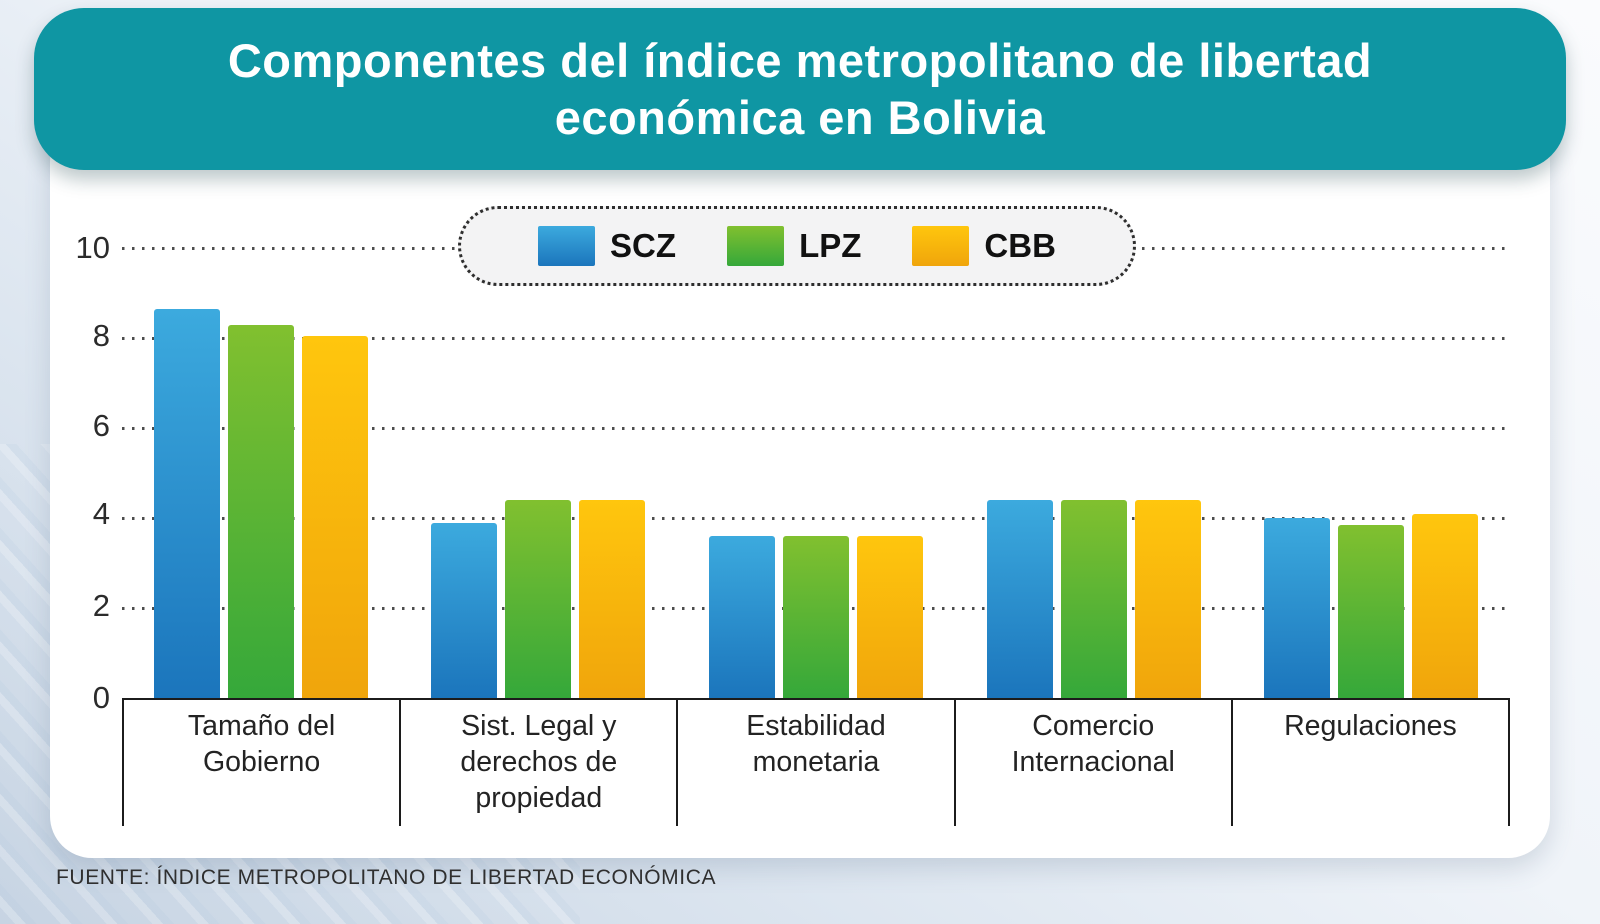 The width and height of the screenshot is (1600, 924). What do you see at coordinates (537, 763) in the screenshot?
I see `category-label-sist-legal: Sist. Legal y derechos de propiedad` at bounding box center [537, 763].